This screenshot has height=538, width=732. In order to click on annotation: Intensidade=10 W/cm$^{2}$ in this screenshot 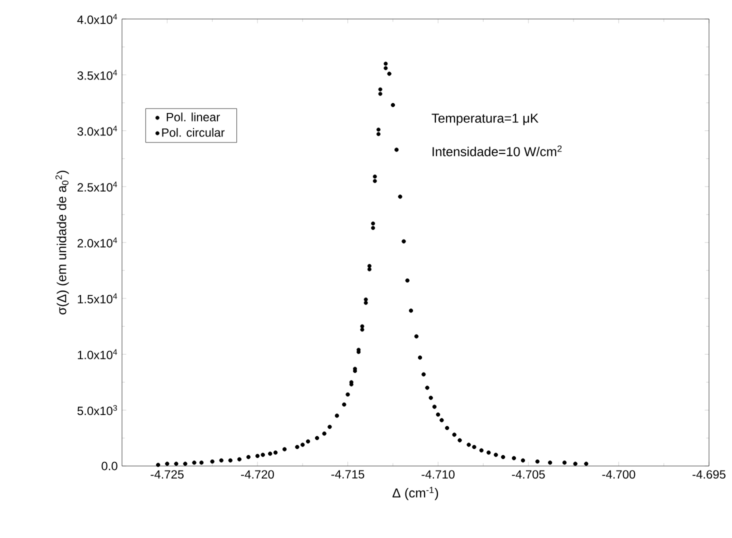, I will do `click(497, 150)`.